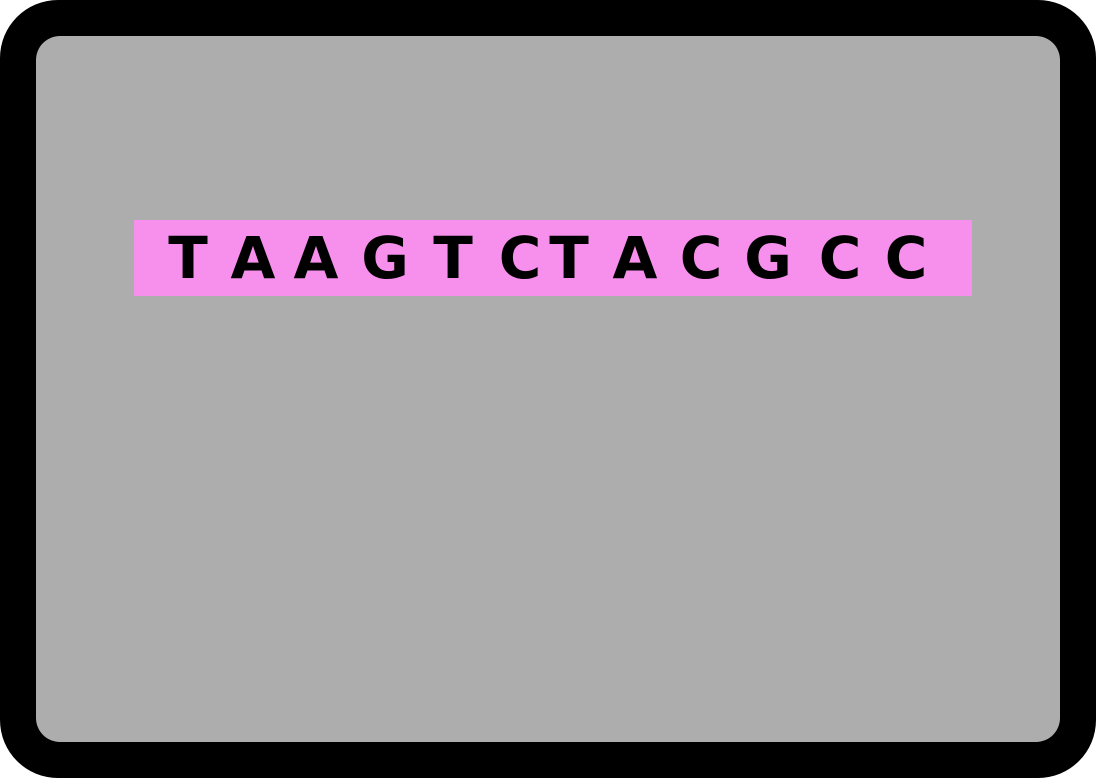  What do you see at coordinates (635, 258) in the screenshot?
I see `base-8: A` at bounding box center [635, 258].